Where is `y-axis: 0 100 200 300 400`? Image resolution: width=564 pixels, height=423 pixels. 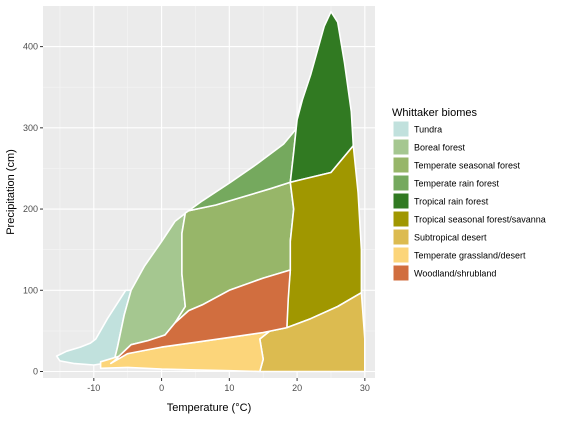
y-axis: 0 100 200 300 400 is located at coordinates (33, 209).